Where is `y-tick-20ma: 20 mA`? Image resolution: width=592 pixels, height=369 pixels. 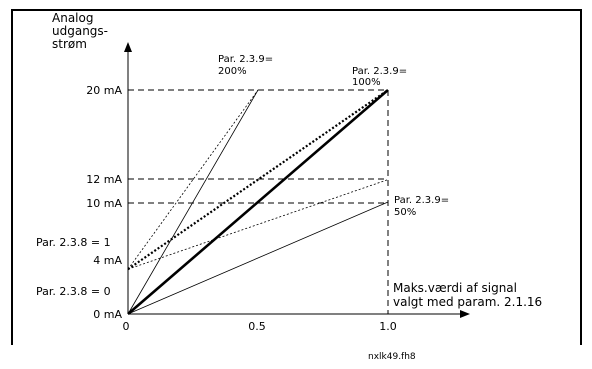
y-tick-20ma: 20 mA is located at coordinates (104, 90).